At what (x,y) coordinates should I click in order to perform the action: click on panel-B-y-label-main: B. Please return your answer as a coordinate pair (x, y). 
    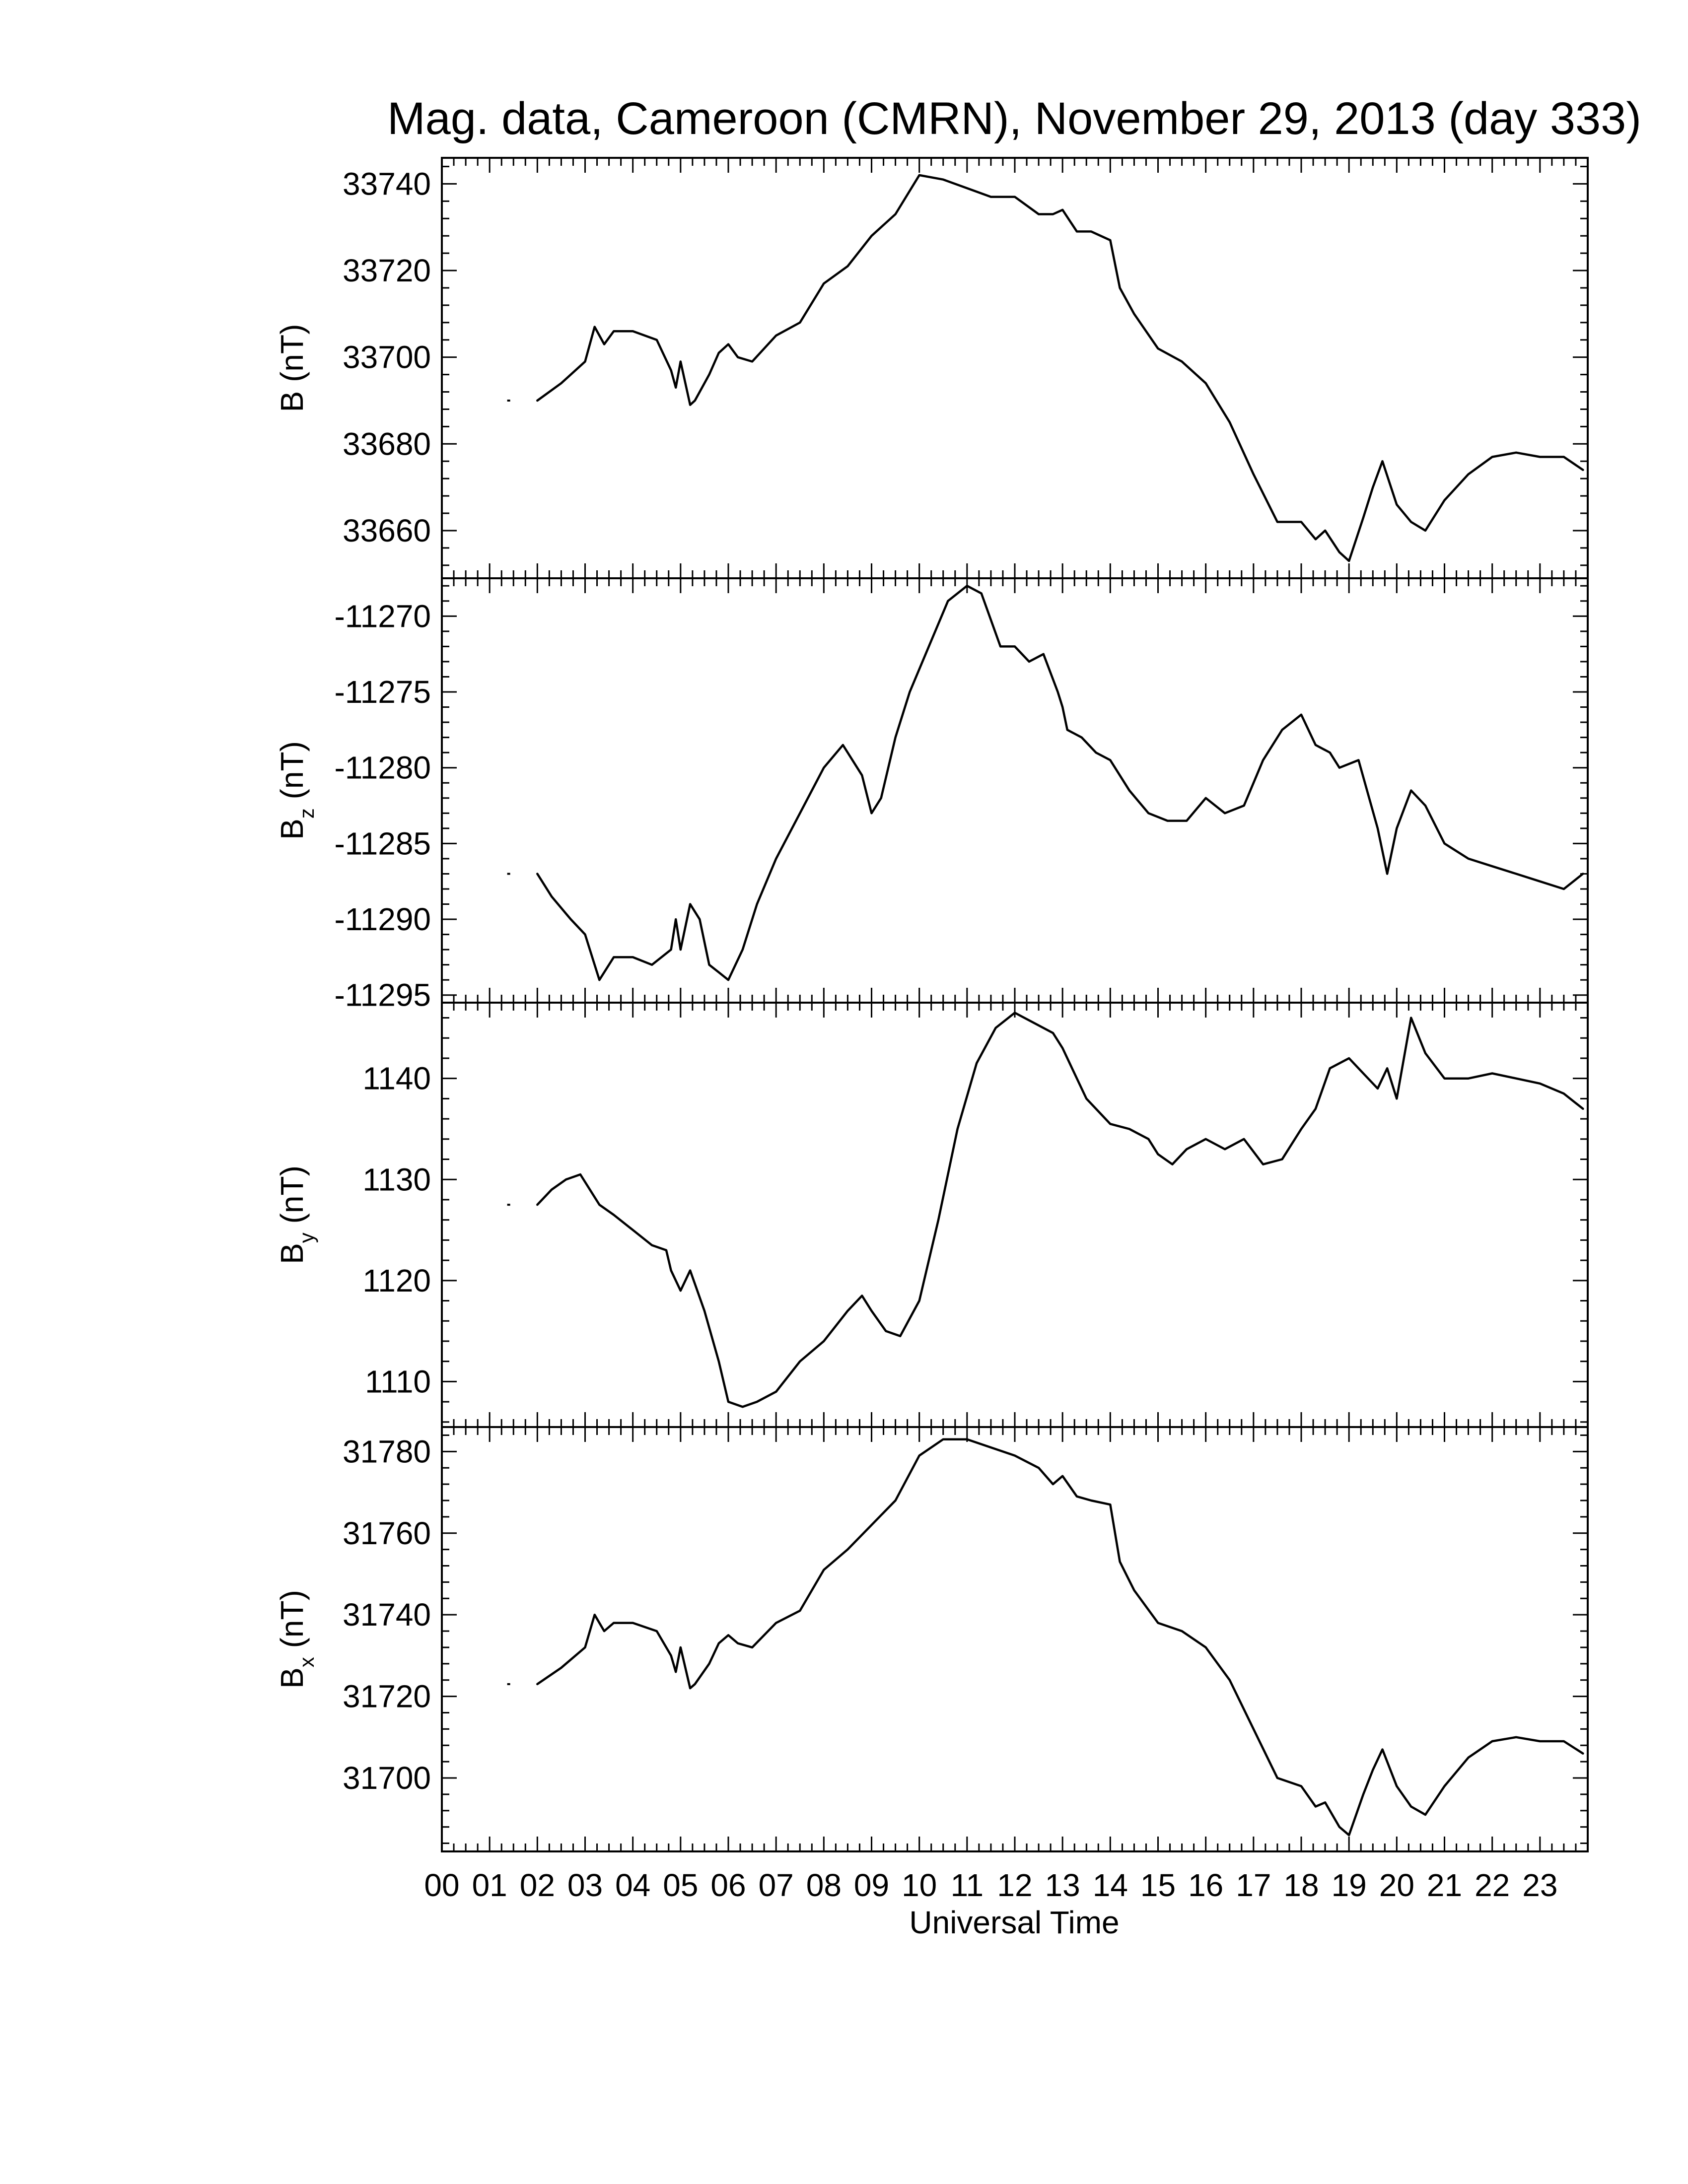
    Looking at the image, I should click on (292, 401).